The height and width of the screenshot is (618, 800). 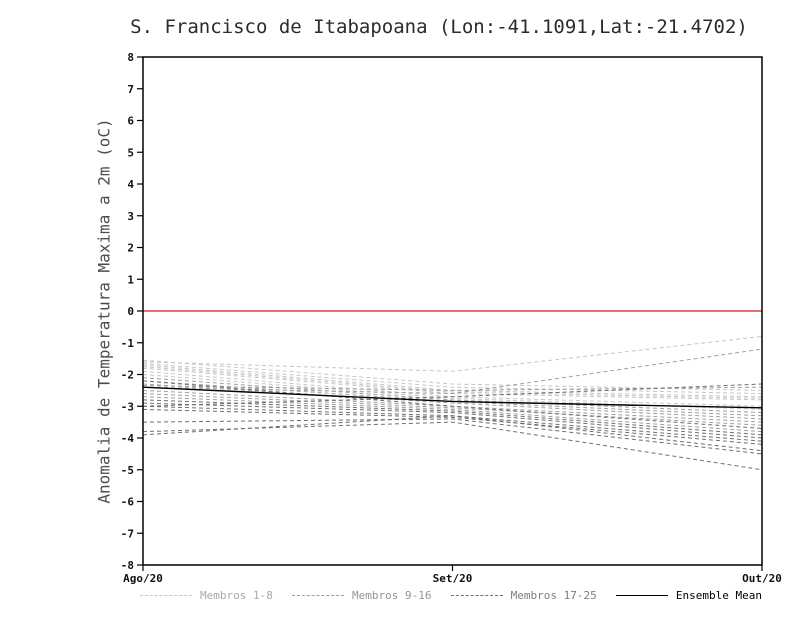 I want to click on legend-label: Membros 9-16, so click(x=392, y=595).